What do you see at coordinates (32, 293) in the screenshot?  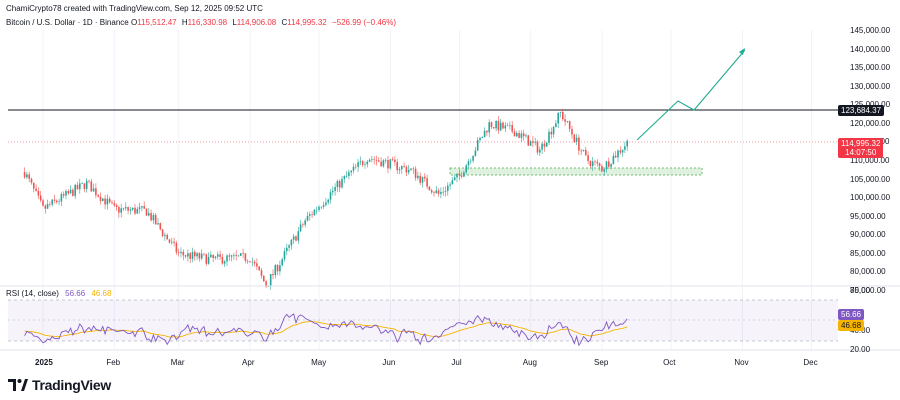 I see `rsi-title-label: RSI (14, close)` at bounding box center [32, 293].